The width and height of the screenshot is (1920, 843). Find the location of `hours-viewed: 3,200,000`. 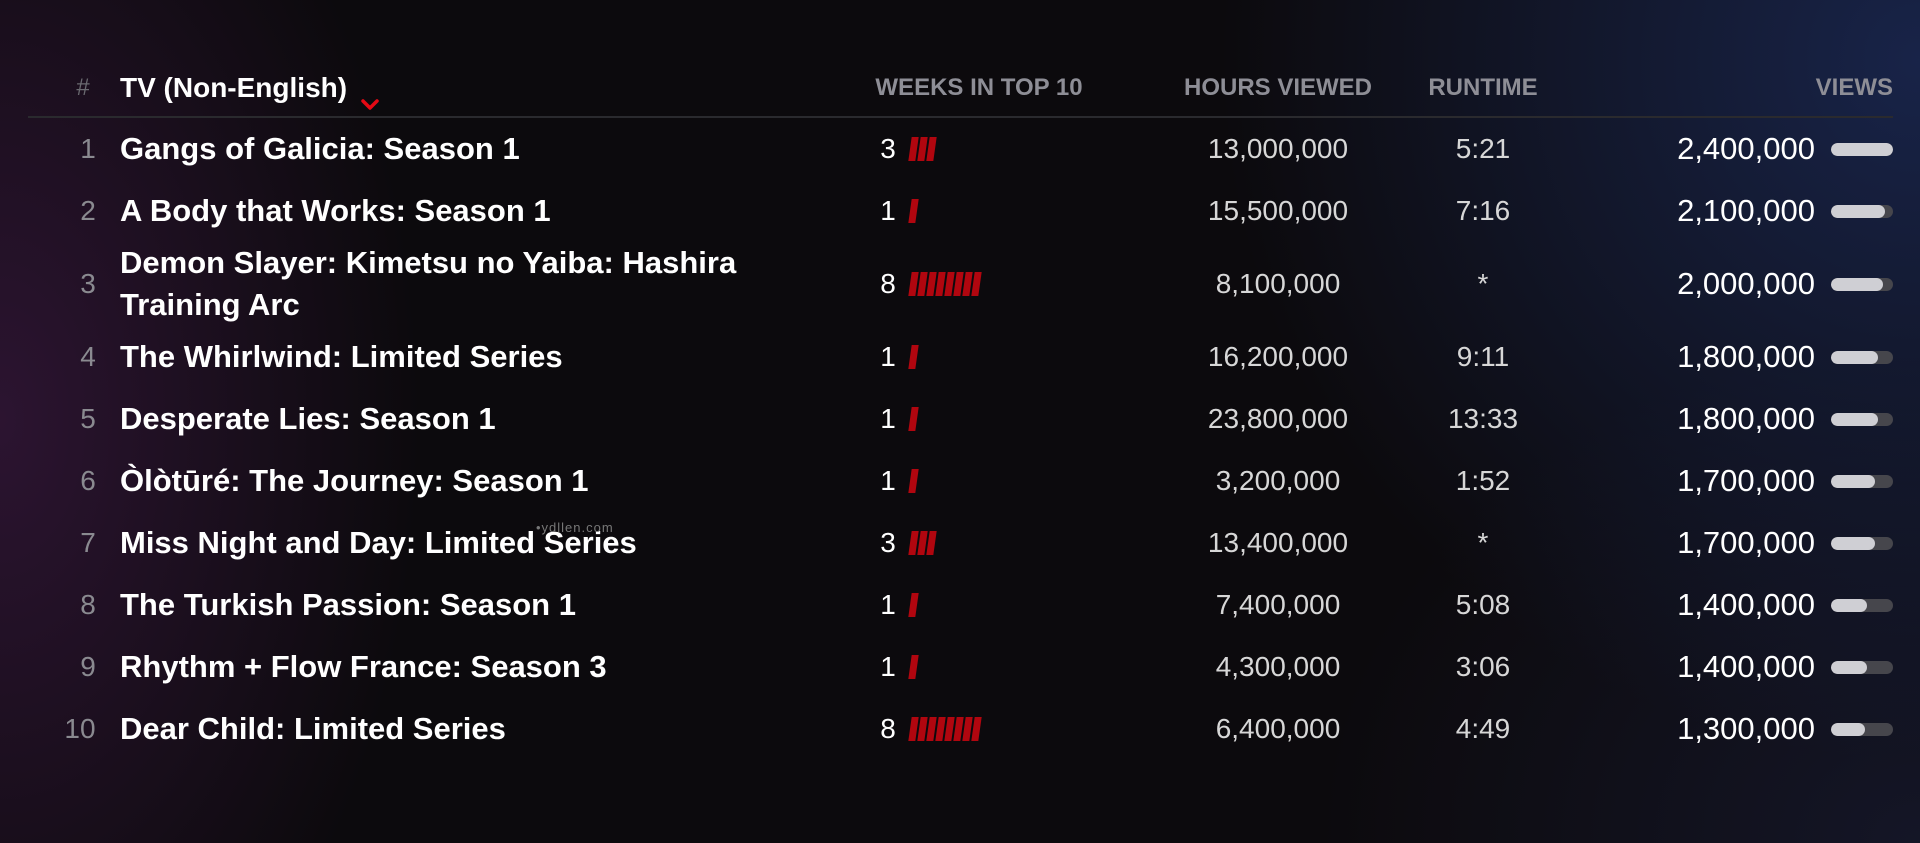

hours-viewed: 3,200,000 is located at coordinates (1278, 480).